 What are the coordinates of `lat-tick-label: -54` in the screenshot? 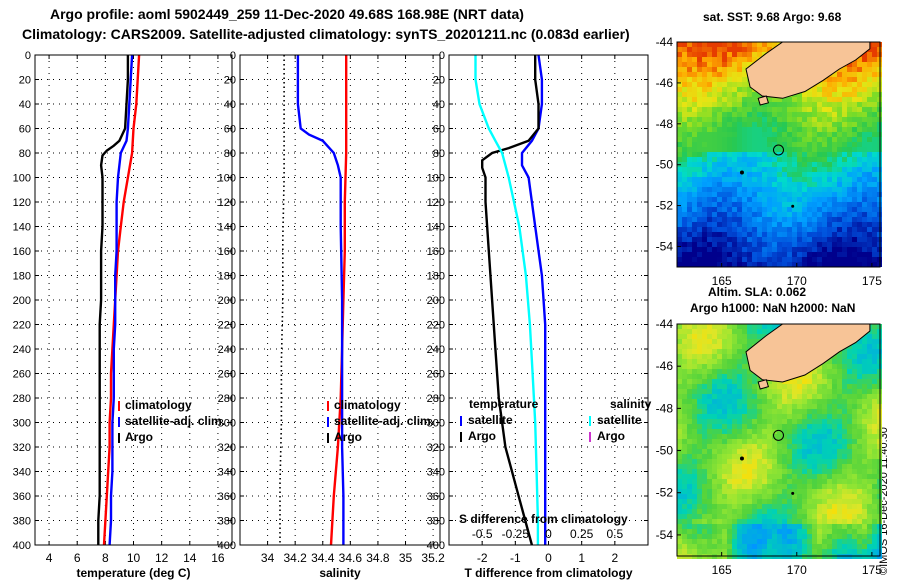 It's located at (665, 535).